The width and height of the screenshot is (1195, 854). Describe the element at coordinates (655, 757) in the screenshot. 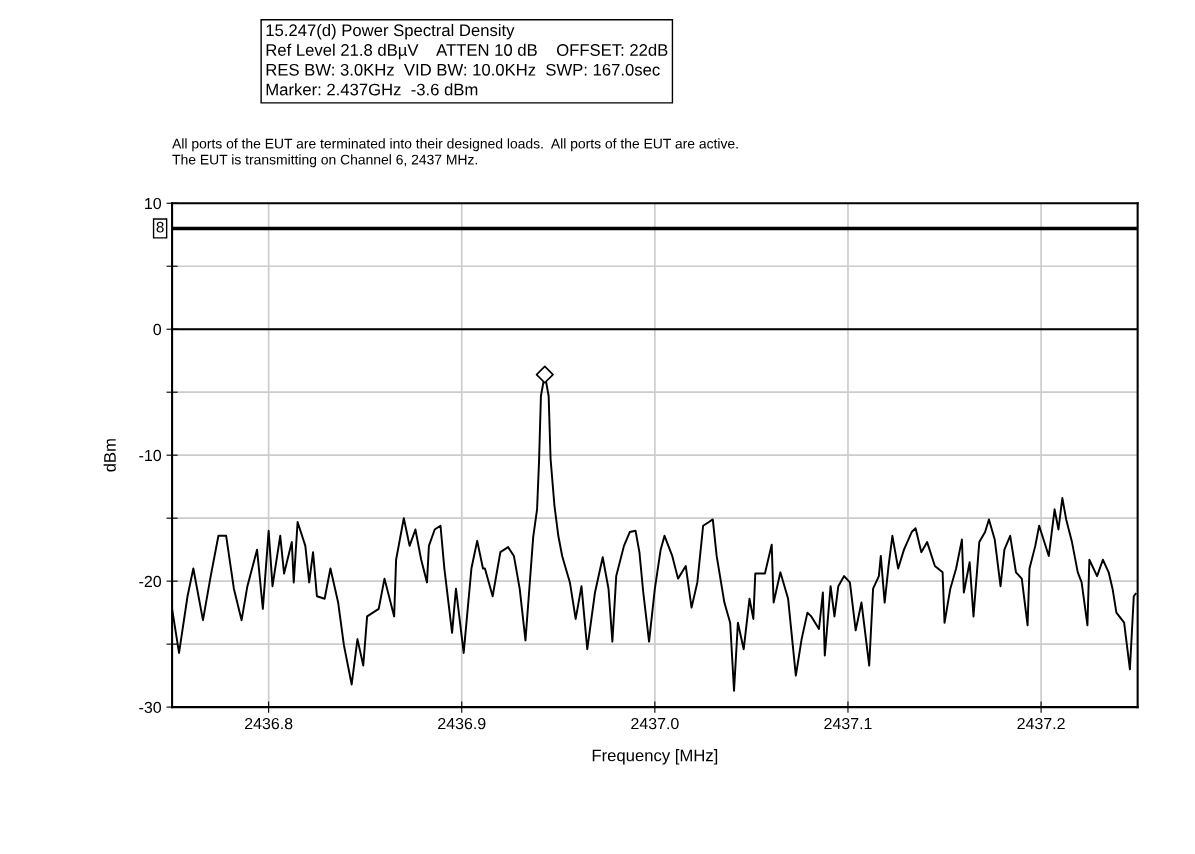

I see `x-axis-title: Frequency [MHz]` at that location.